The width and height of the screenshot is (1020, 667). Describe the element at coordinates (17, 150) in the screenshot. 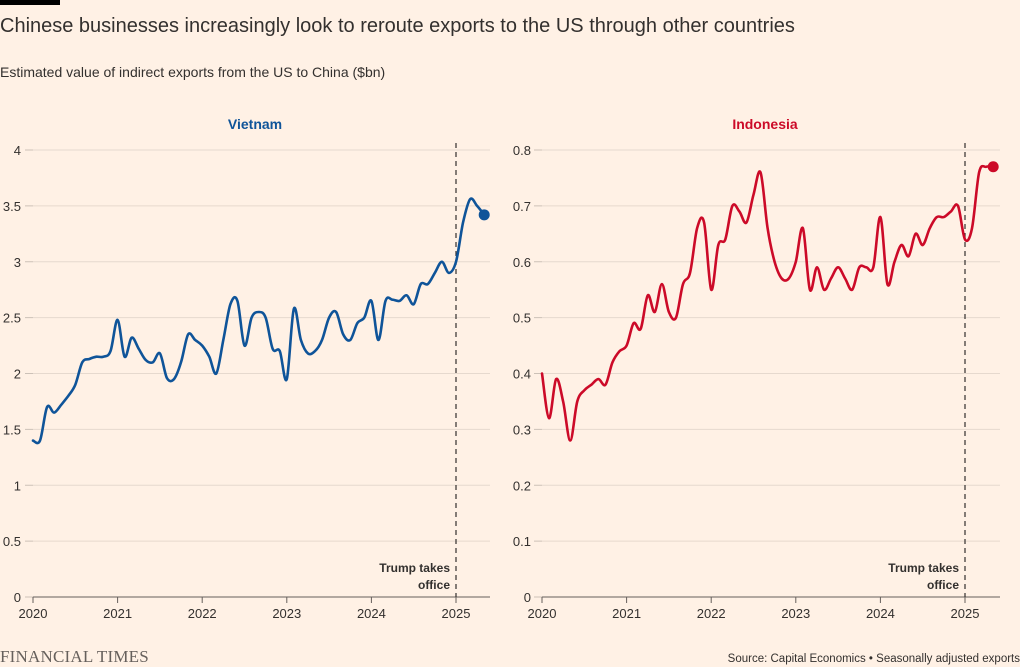

I see `y-tick-label: 4` at that location.